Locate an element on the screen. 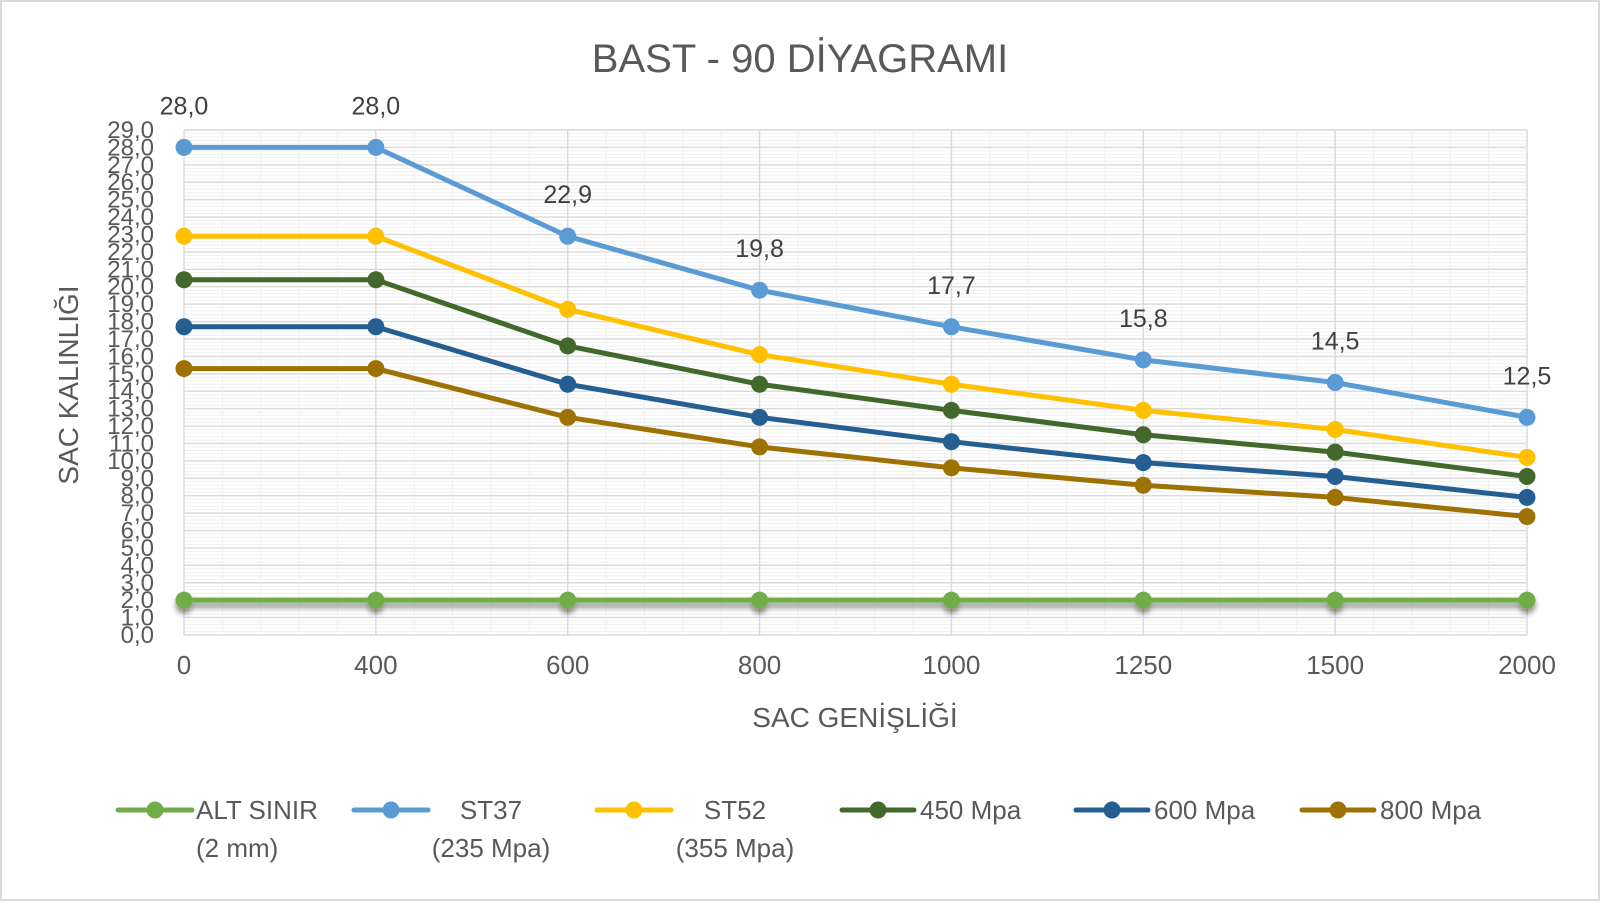  legend-label-line2: (355 Mpa) is located at coordinates (735, 848).